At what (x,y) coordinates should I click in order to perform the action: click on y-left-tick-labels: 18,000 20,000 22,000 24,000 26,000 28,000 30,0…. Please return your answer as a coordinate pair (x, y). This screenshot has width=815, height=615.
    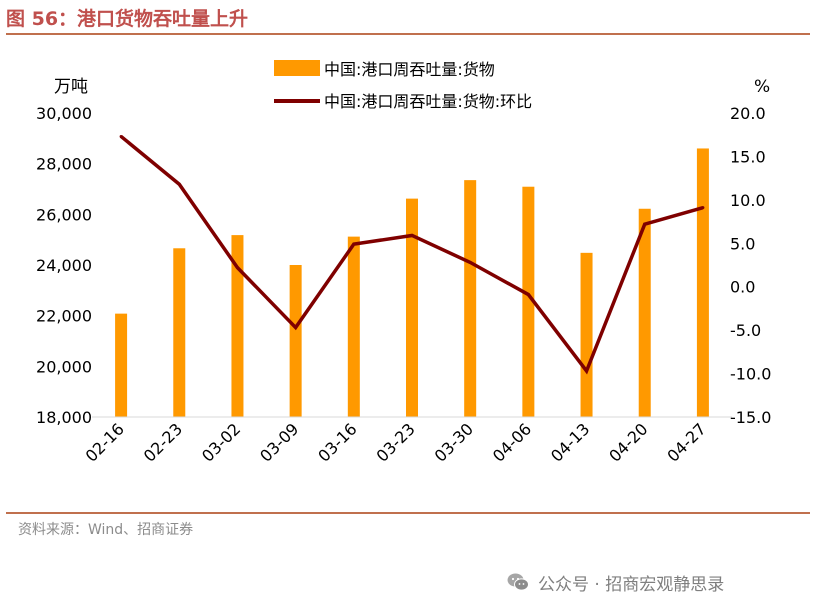
    Looking at the image, I should click on (64, 265).